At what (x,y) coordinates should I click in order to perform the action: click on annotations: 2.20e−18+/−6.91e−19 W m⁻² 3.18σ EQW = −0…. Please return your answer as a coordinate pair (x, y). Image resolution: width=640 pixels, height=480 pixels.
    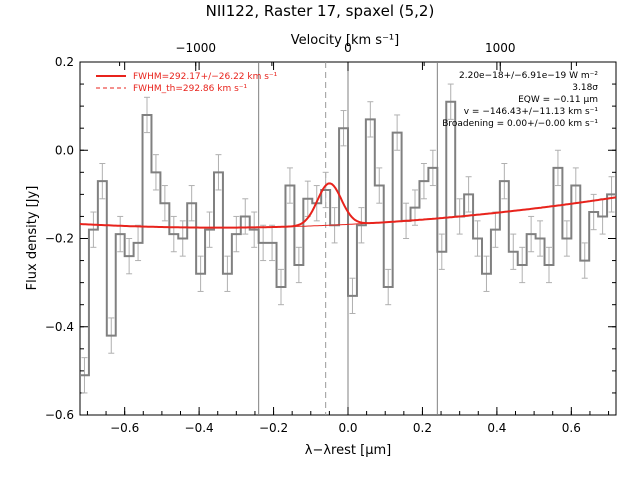
    Looking at the image, I should click on (520, 100).